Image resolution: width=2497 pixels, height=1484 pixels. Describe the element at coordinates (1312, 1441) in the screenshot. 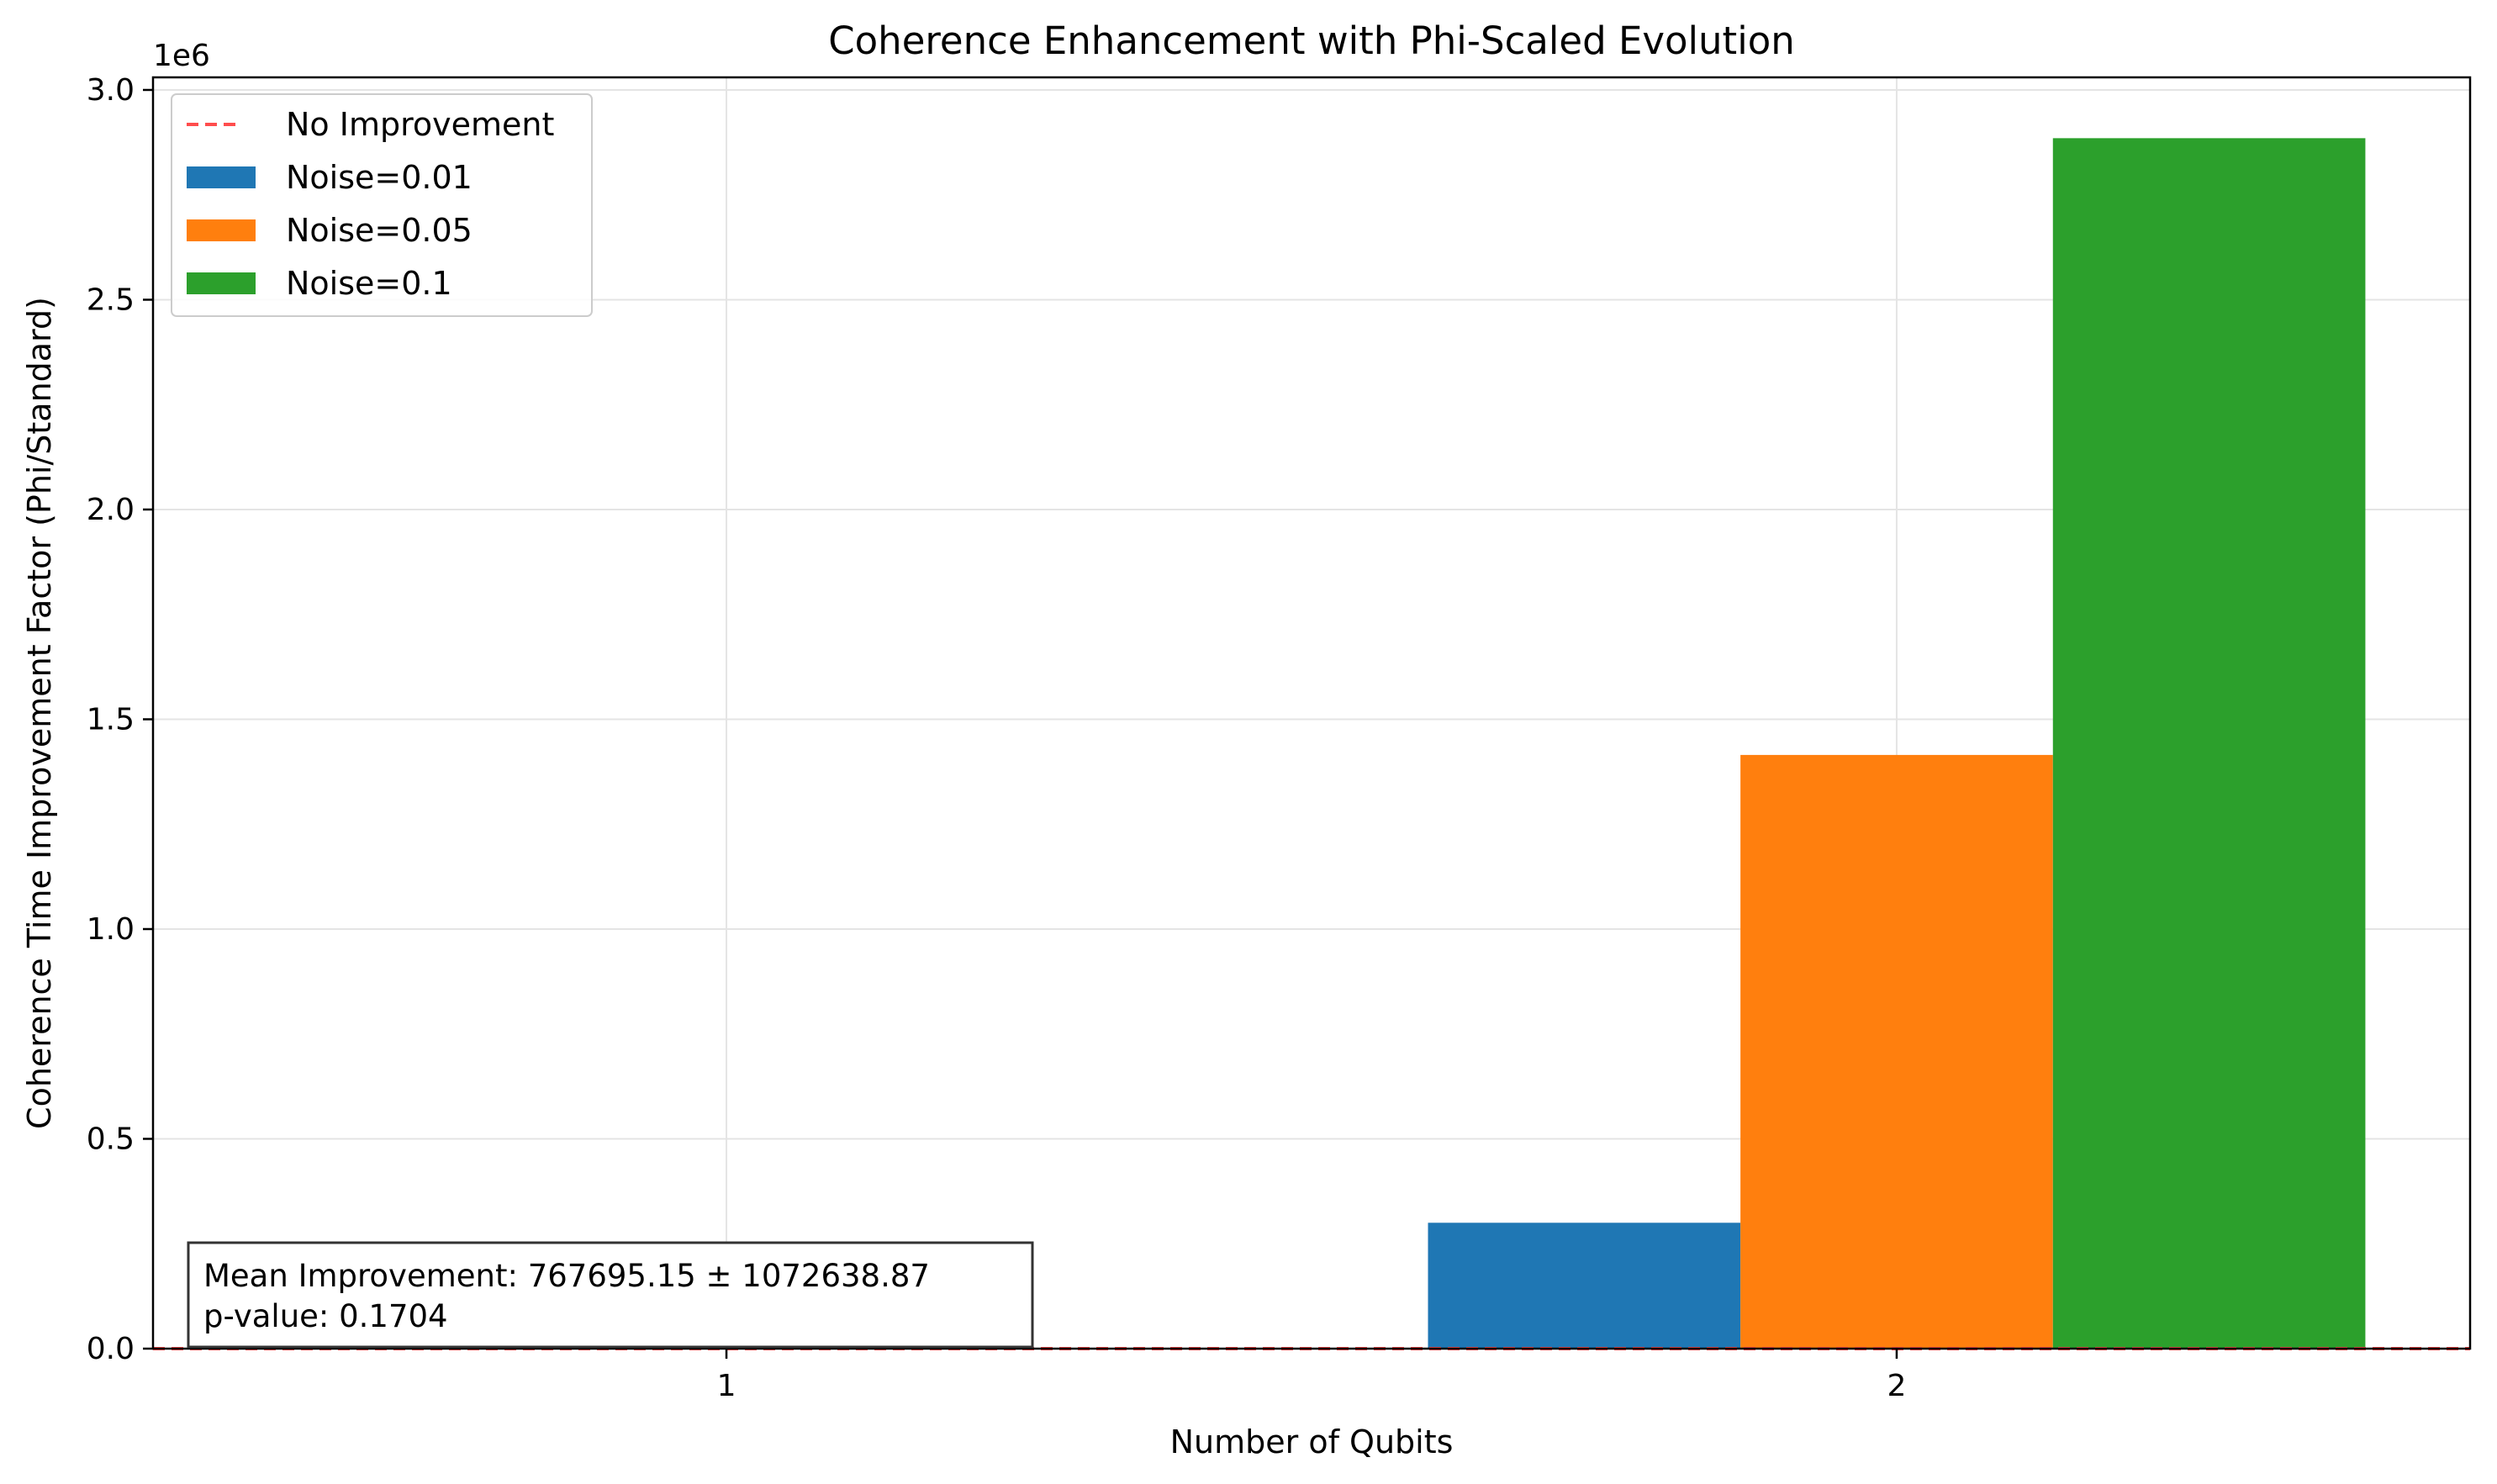

I see `x-axis-title: Number of Qubits` at that location.